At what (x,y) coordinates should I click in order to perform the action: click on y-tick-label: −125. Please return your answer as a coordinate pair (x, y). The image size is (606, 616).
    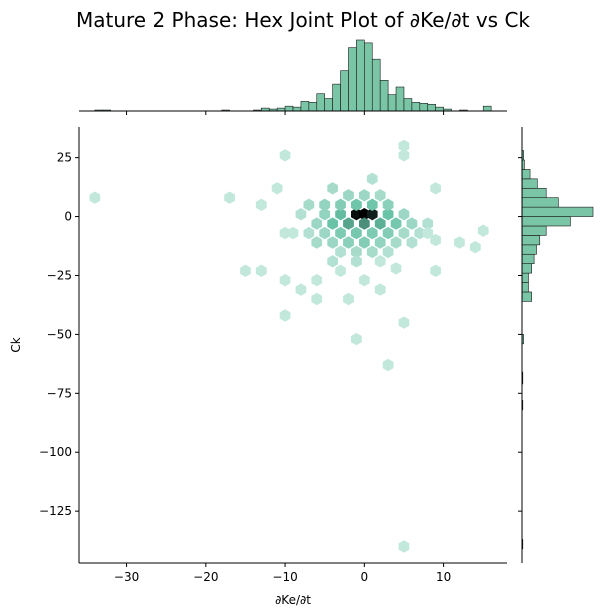
    Looking at the image, I should click on (55, 511).